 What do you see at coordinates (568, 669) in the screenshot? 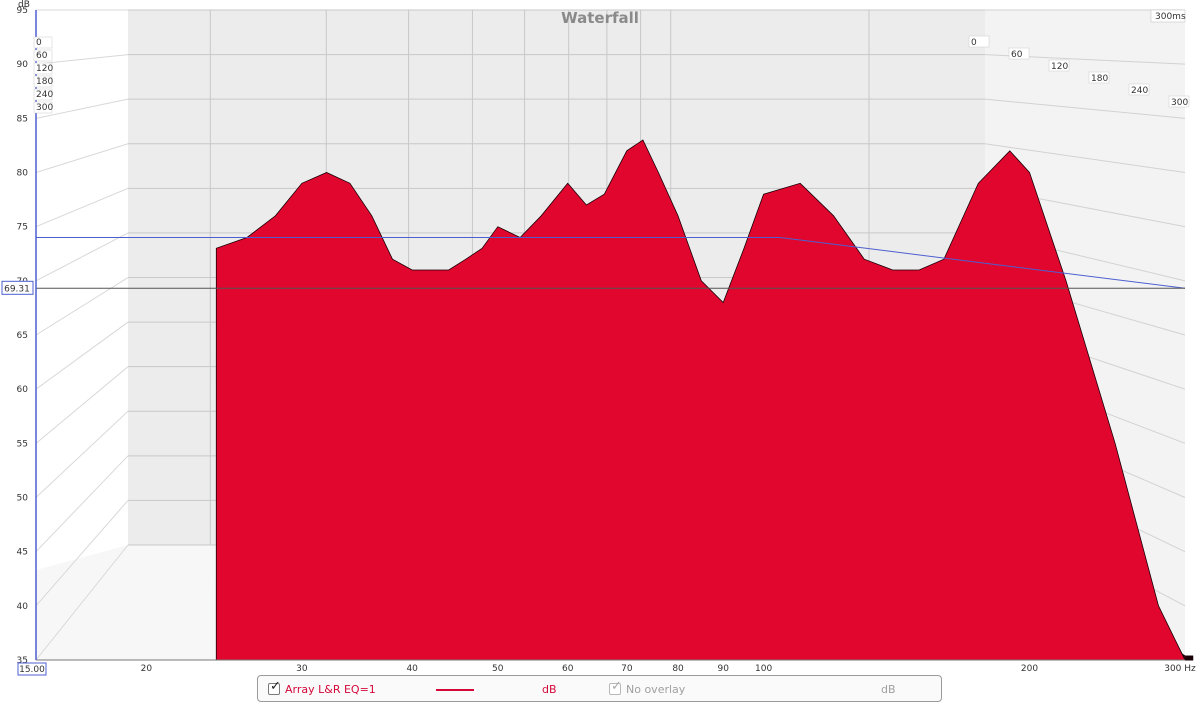
I see `x-tick-label: 60` at bounding box center [568, 669].